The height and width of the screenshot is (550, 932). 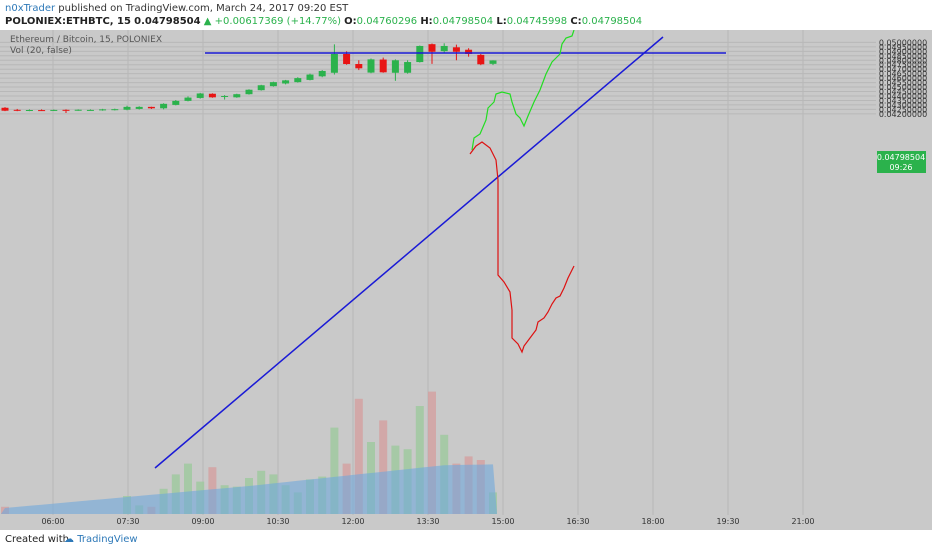 What do you see at coordinates (577, 521) in the screenshot?
I see `time-tick: 16:30` at bounding box center [577, 521].